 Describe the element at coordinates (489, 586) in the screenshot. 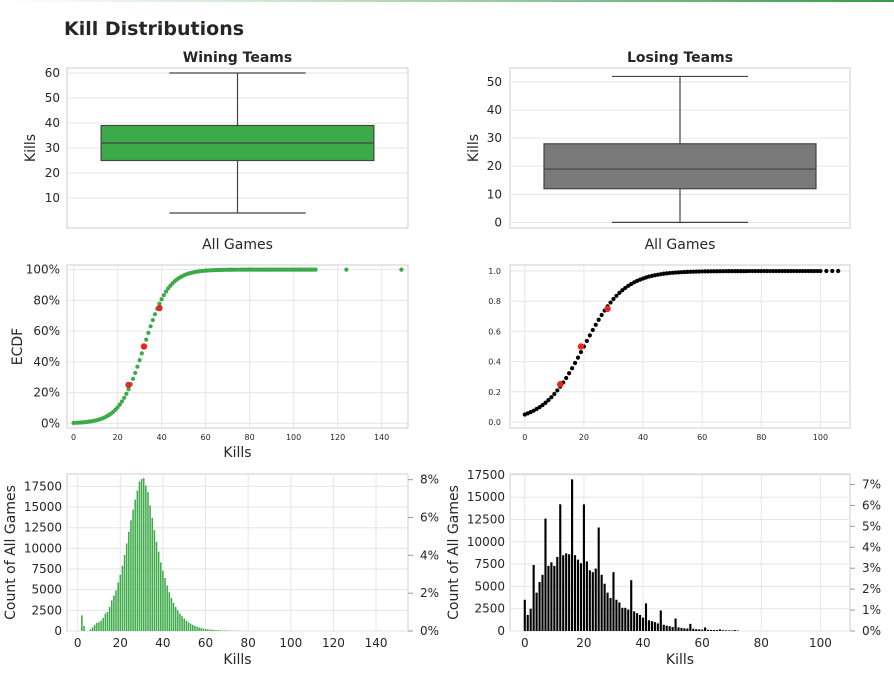

I see `hist_lose-ytick-label: 5000` at that location.